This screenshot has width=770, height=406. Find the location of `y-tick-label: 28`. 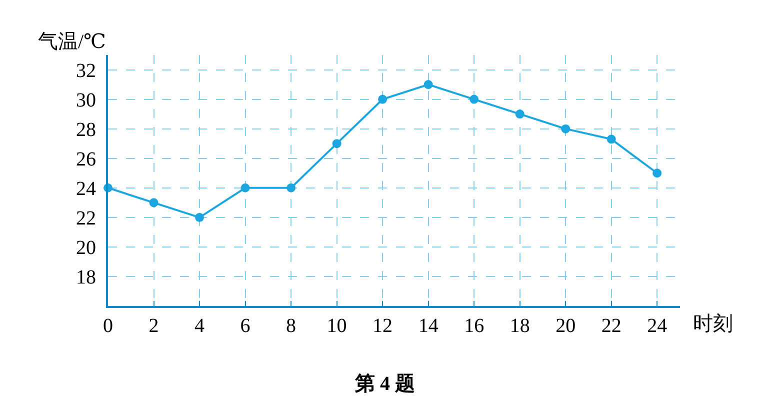

y-tick-label: 28 is located at coordinates (86, 129).